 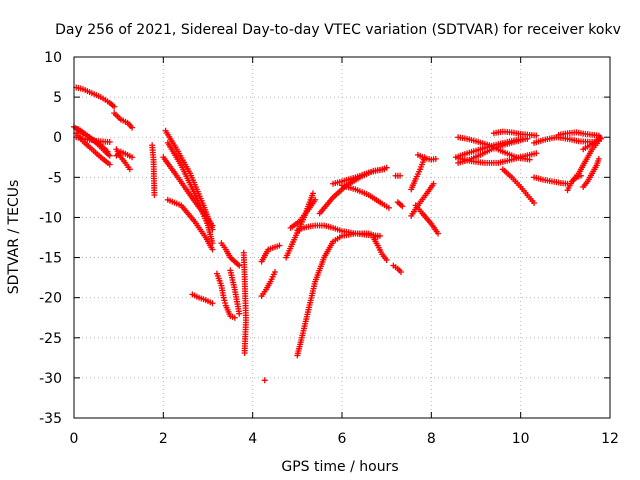 I want to click on x-tick-label: 10, so click(x=521, y=439).